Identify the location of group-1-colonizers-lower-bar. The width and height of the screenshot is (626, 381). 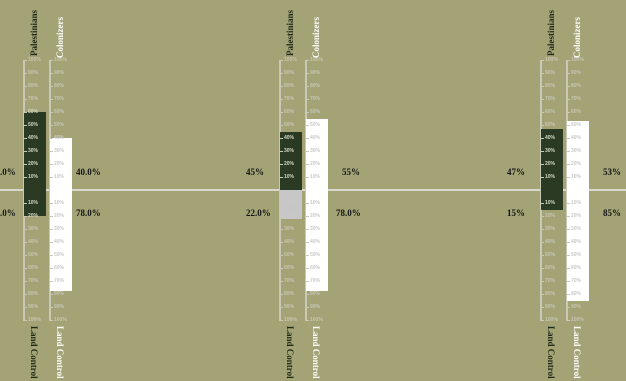
(61, 241).